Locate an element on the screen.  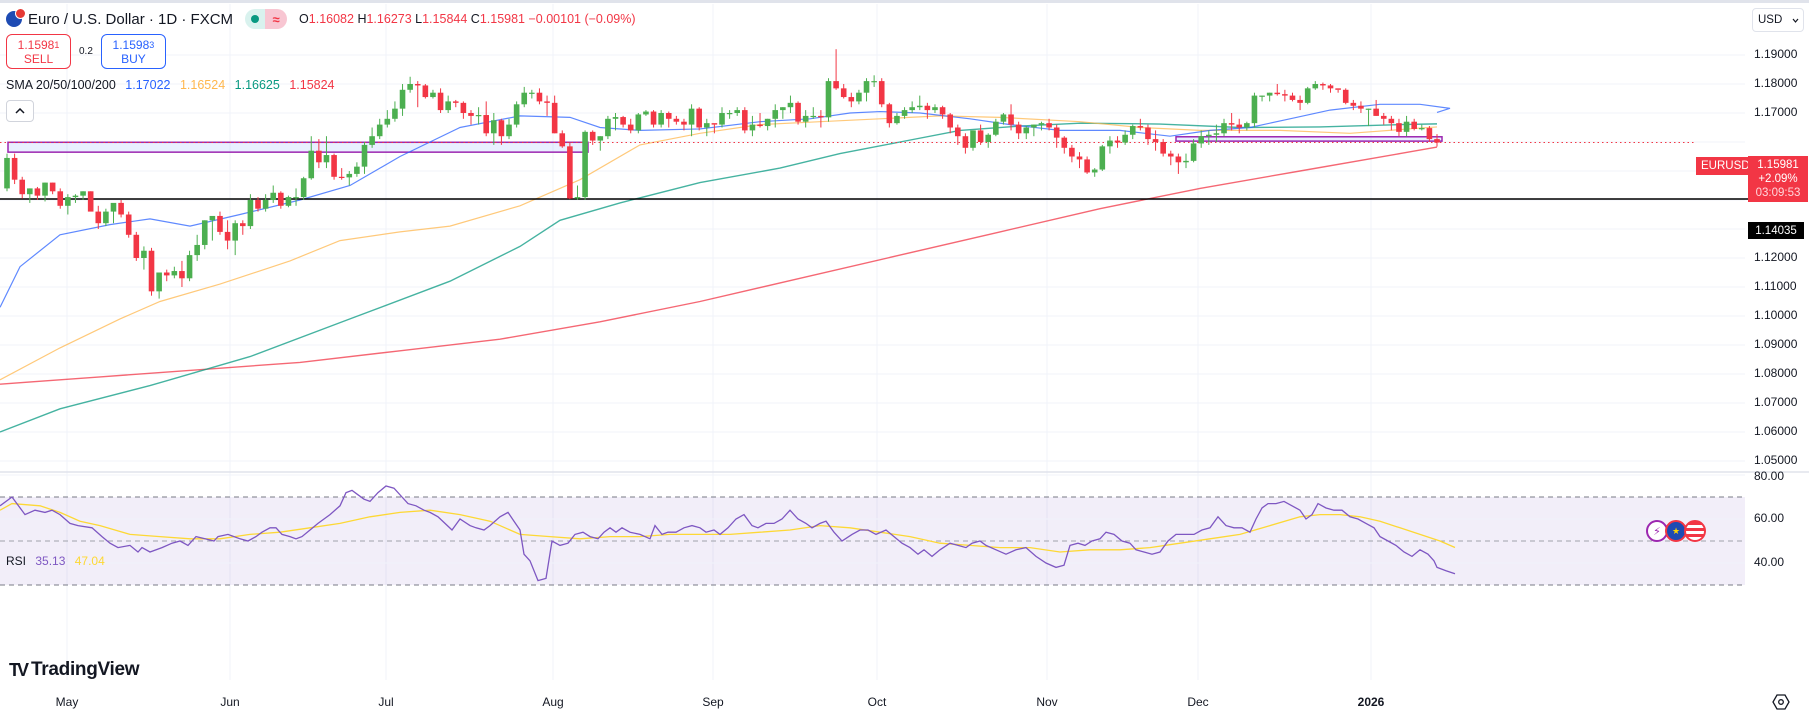
horizontal-line-price-label: 1.14035 is located at coordinates (1776, 230).